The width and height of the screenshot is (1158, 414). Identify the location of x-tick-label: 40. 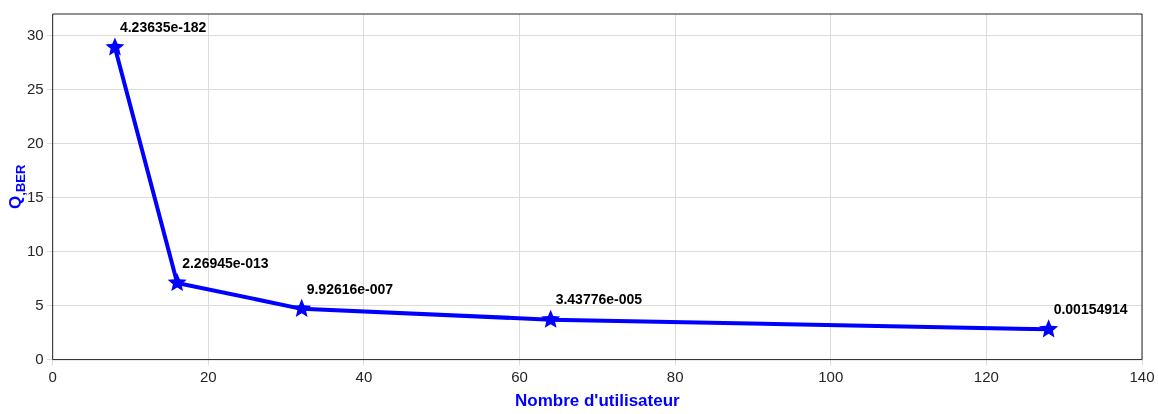
(364, 376).